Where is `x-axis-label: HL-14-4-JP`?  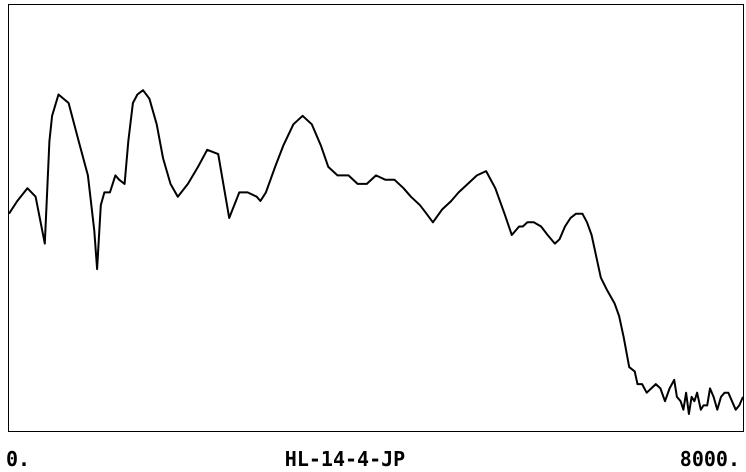
x-axis-label: HL-14-4-JP is located at coordinates (345, 459).